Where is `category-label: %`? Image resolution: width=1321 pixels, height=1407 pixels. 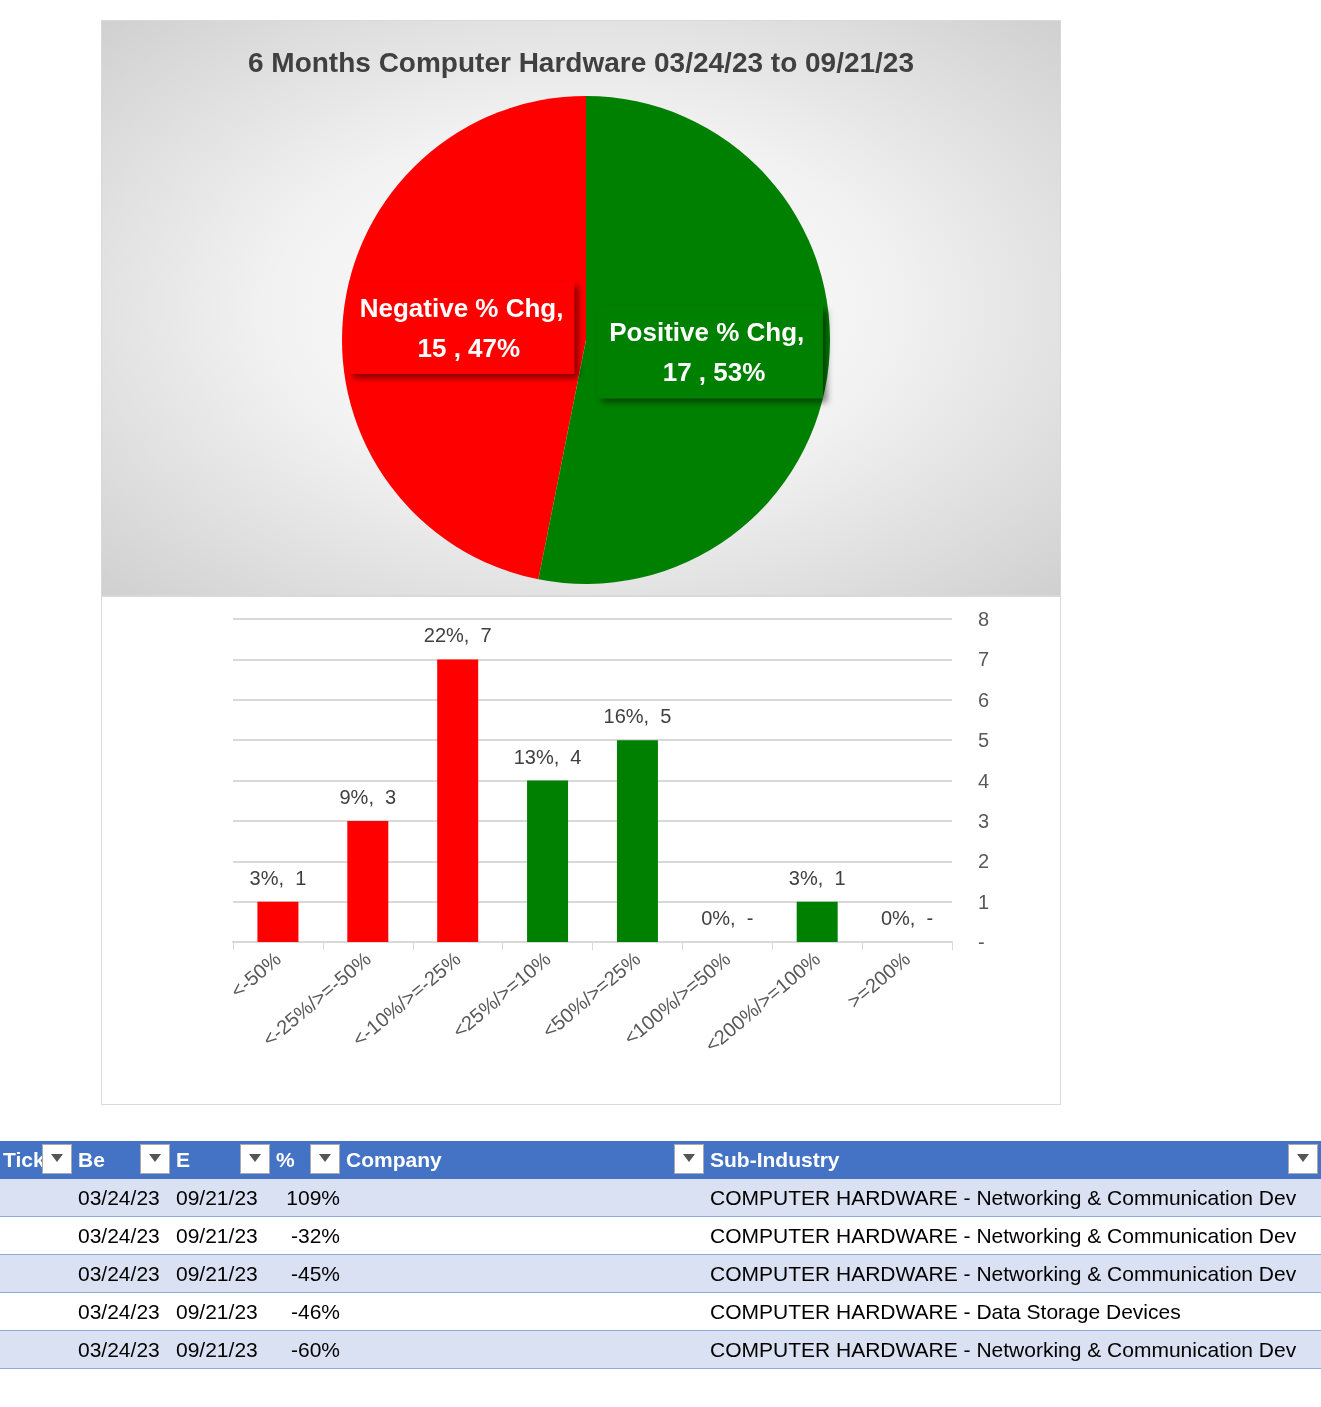 category-label: % is located at coordinates (308, 1160).